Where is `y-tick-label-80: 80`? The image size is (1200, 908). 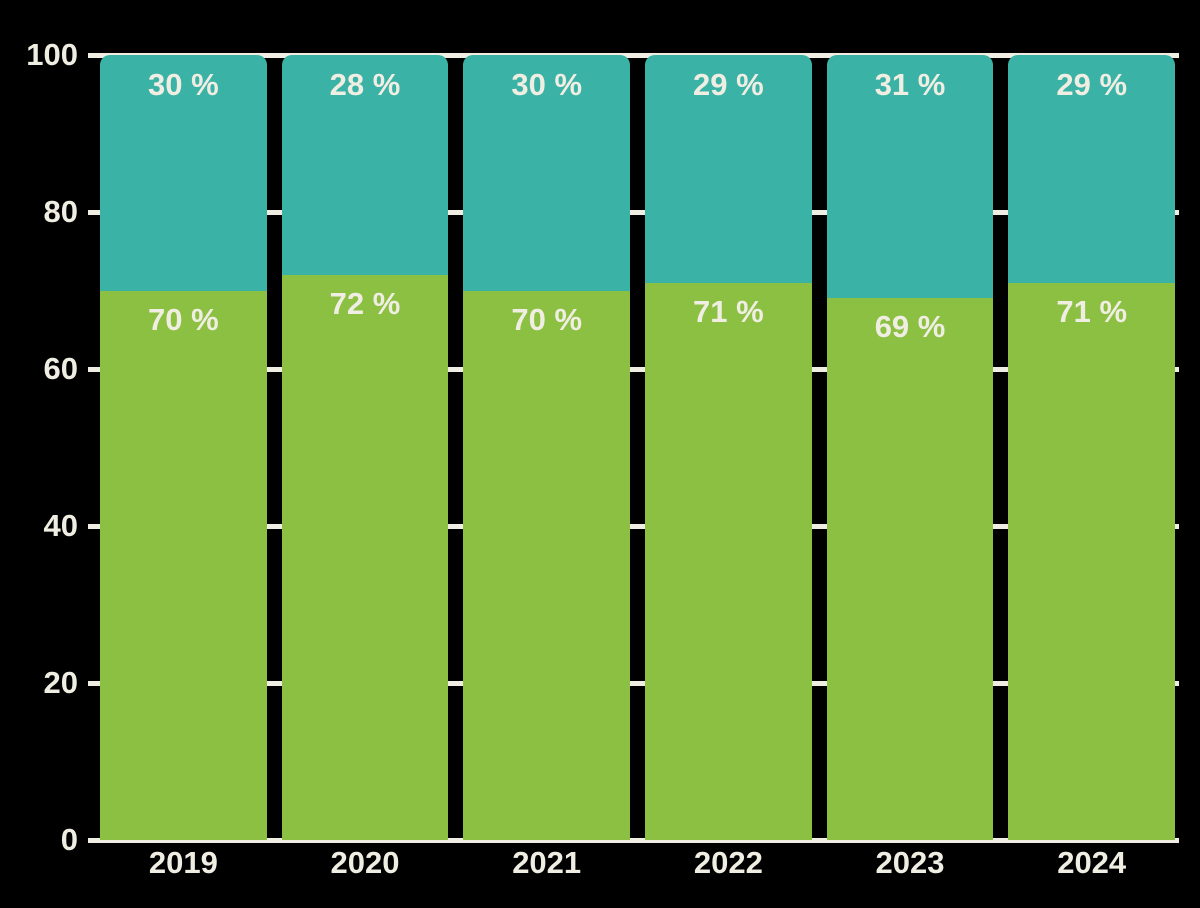 y-tick-label-80: 80 is located at coordinates (60, 211).